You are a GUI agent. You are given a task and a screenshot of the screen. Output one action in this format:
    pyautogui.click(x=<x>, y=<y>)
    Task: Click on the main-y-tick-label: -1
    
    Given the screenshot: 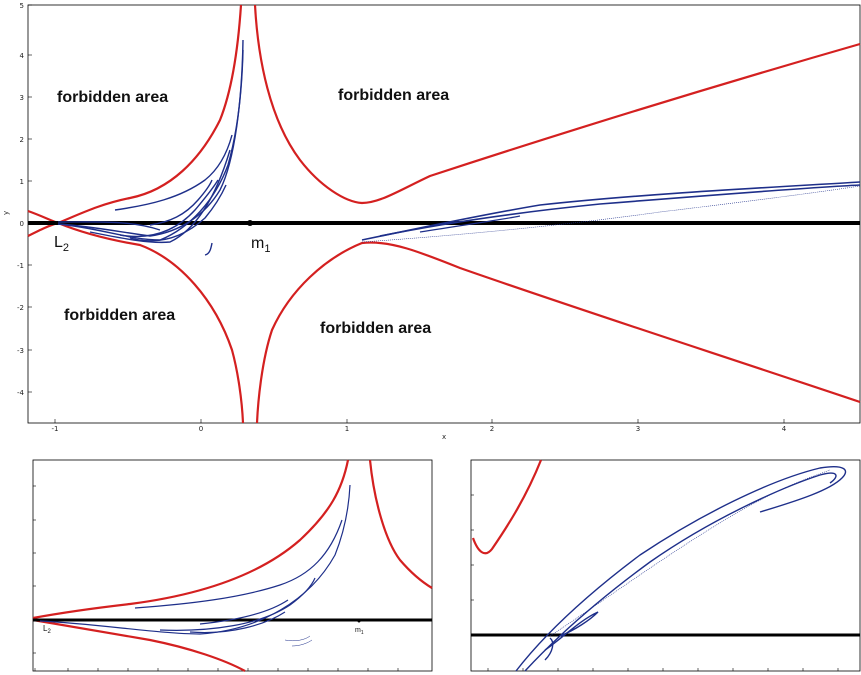 What is the action you would take?
    pyautogui.click(x=20, y=266)
    